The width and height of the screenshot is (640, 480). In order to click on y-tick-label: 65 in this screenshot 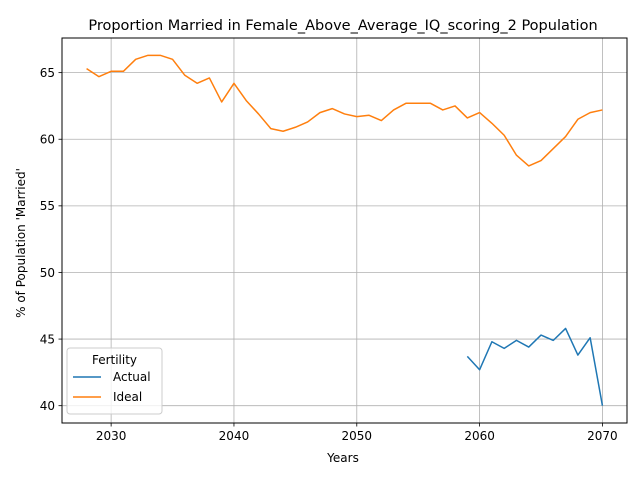, I will do `click(47, 73)`.